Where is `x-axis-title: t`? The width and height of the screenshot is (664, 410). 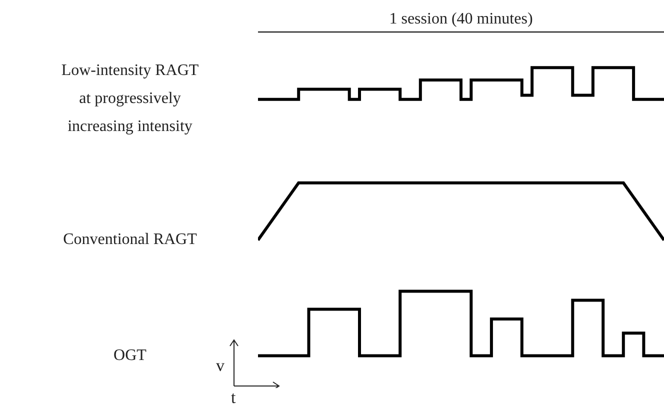 x-axis-title: t is located at coordinates (233, 398).